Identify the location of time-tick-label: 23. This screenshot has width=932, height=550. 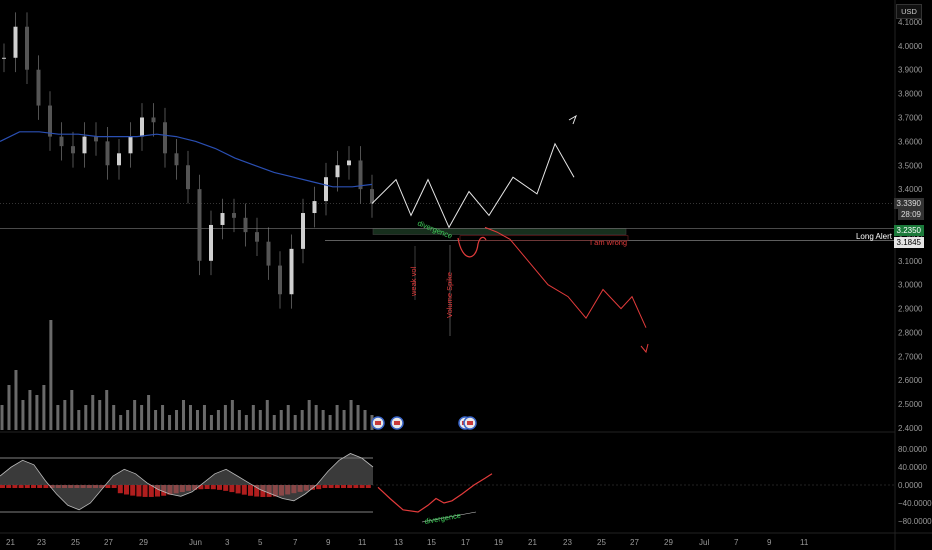
(567, 542).